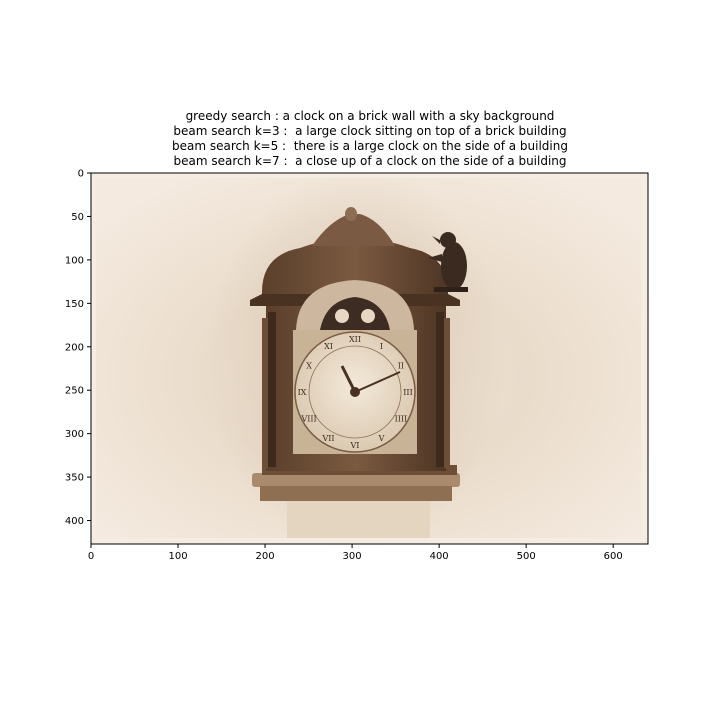  I want to click on y-tick-label: 300, so click(74, 434).